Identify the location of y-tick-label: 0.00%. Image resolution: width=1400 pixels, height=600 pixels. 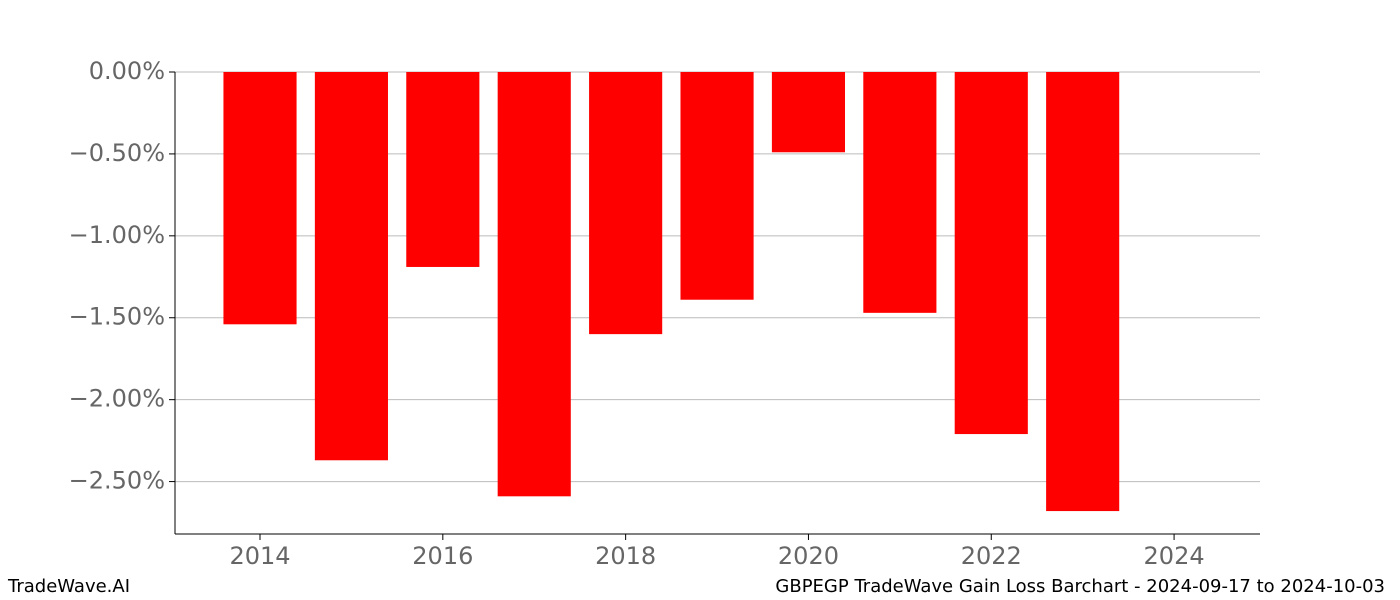
(127, 71).